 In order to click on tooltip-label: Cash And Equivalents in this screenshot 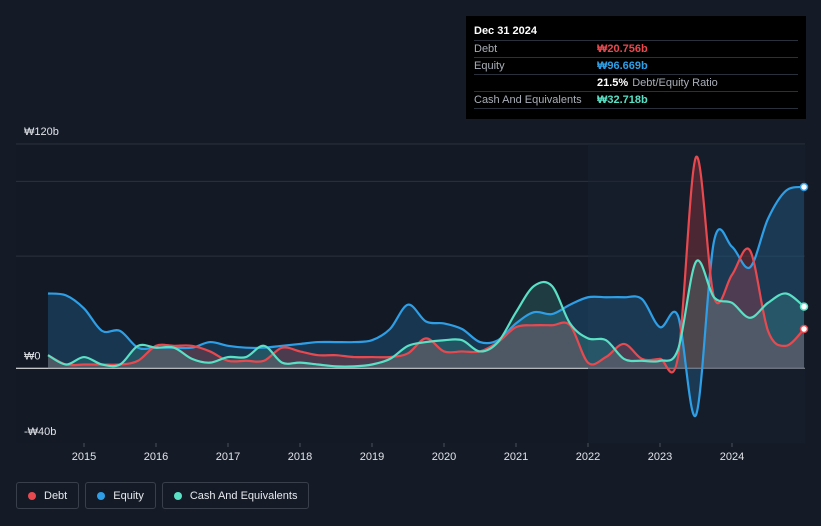, I will do `click(528, 100)`.